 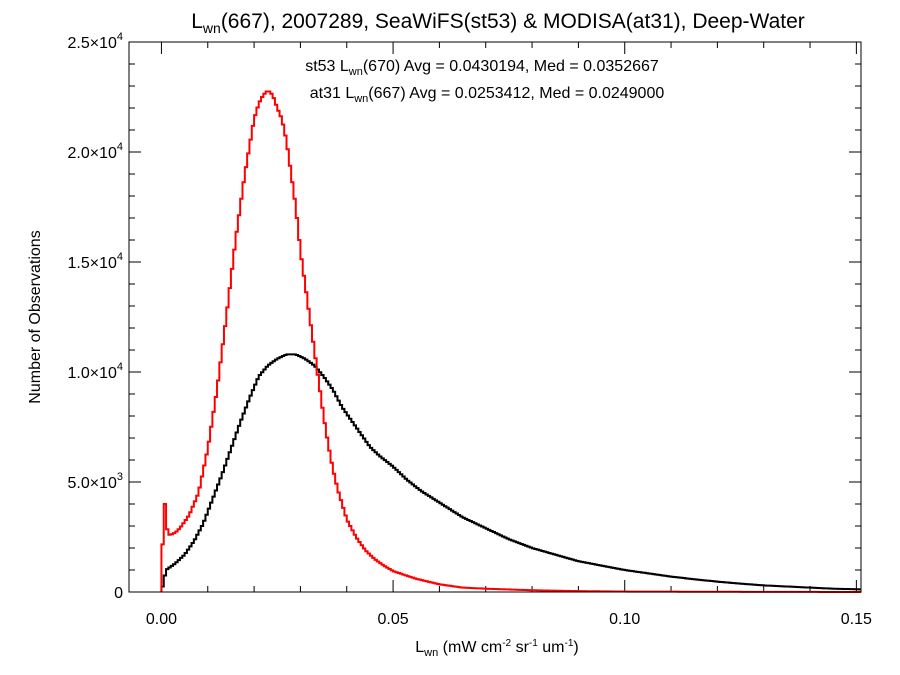 I want to click on x-axis-label: Lwn (mW cm-2 sr-1 um-1), so click(x=496, y=648).